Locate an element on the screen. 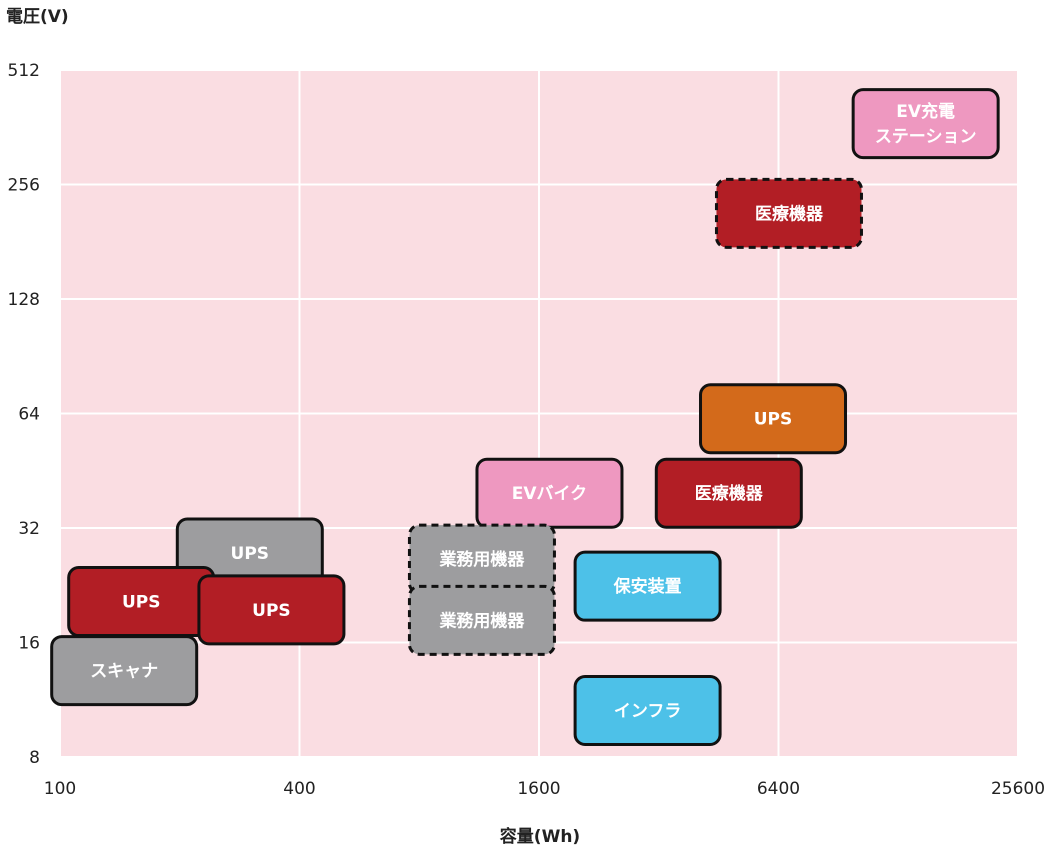 The image size is (1054, 853). item-label: インフラ is located at coordinates (648, 712).